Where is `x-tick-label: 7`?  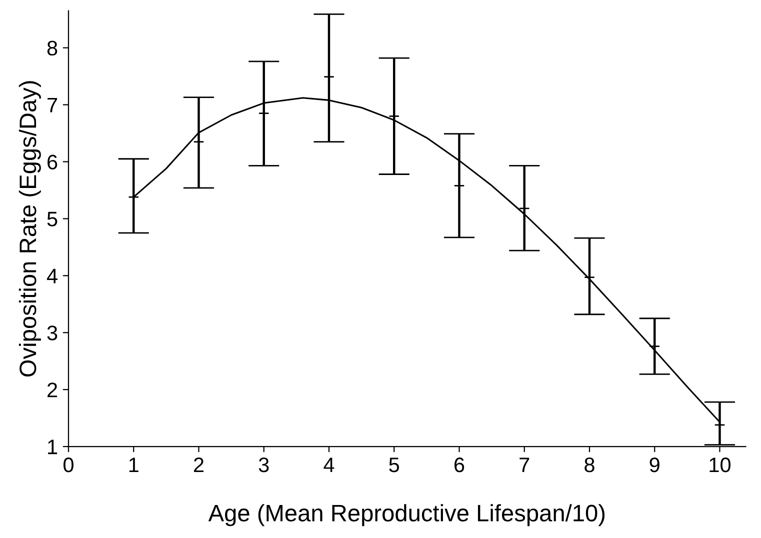
x-tick-label: 7 is located at coordinates (525, 465).